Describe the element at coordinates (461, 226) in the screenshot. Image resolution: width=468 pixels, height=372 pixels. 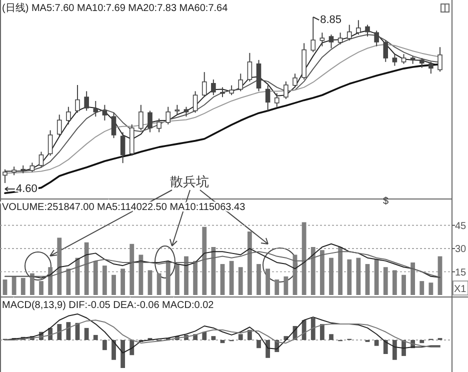
I see `y-tick-label: 45` at that location.